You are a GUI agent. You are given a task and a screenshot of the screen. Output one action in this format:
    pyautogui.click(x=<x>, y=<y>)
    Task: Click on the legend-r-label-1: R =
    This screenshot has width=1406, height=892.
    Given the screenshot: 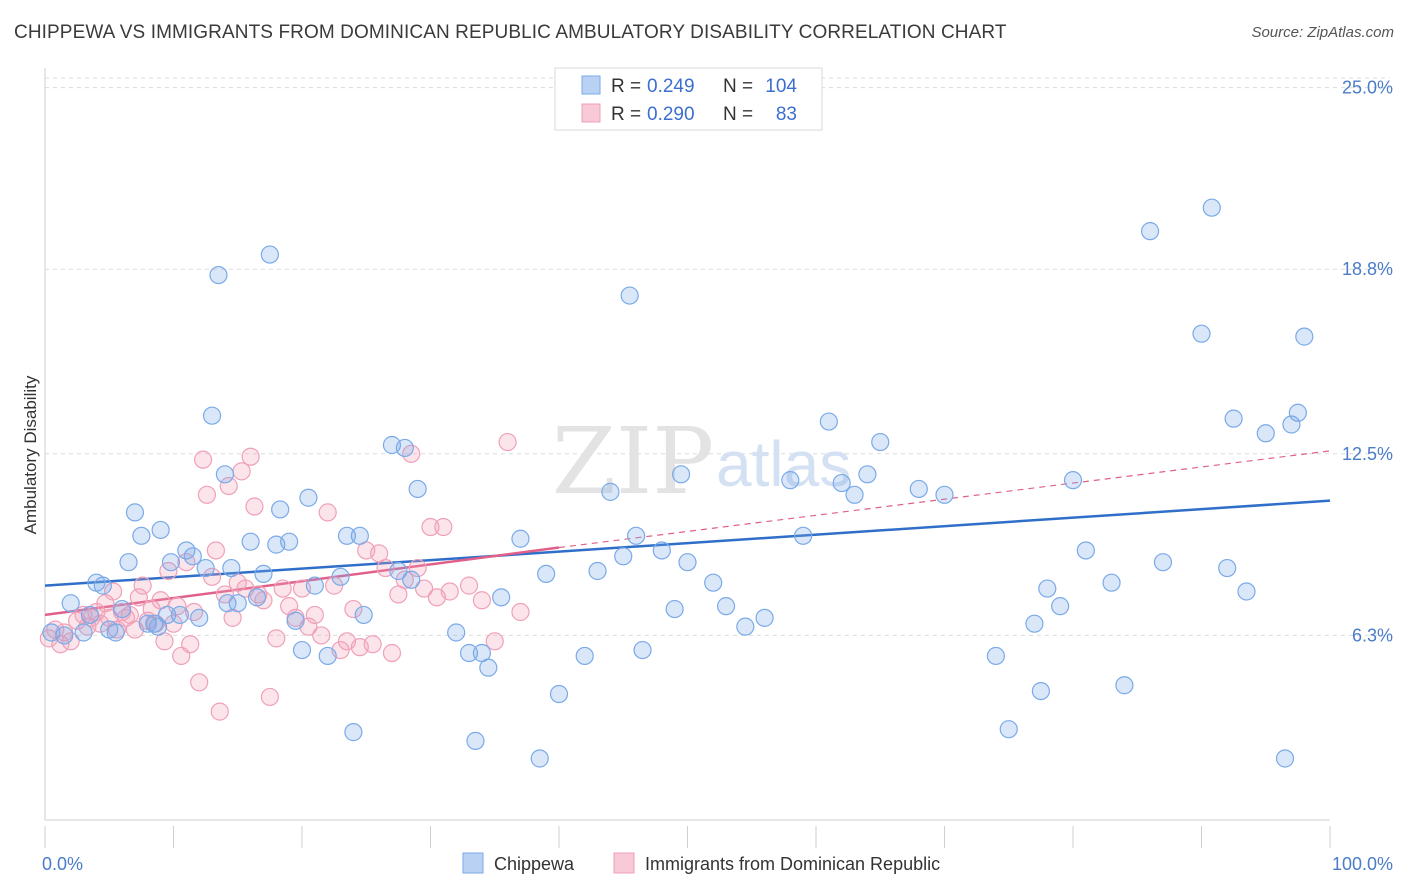 What is the action you would take?
    pyautogui.click(x=626, y=86)
    